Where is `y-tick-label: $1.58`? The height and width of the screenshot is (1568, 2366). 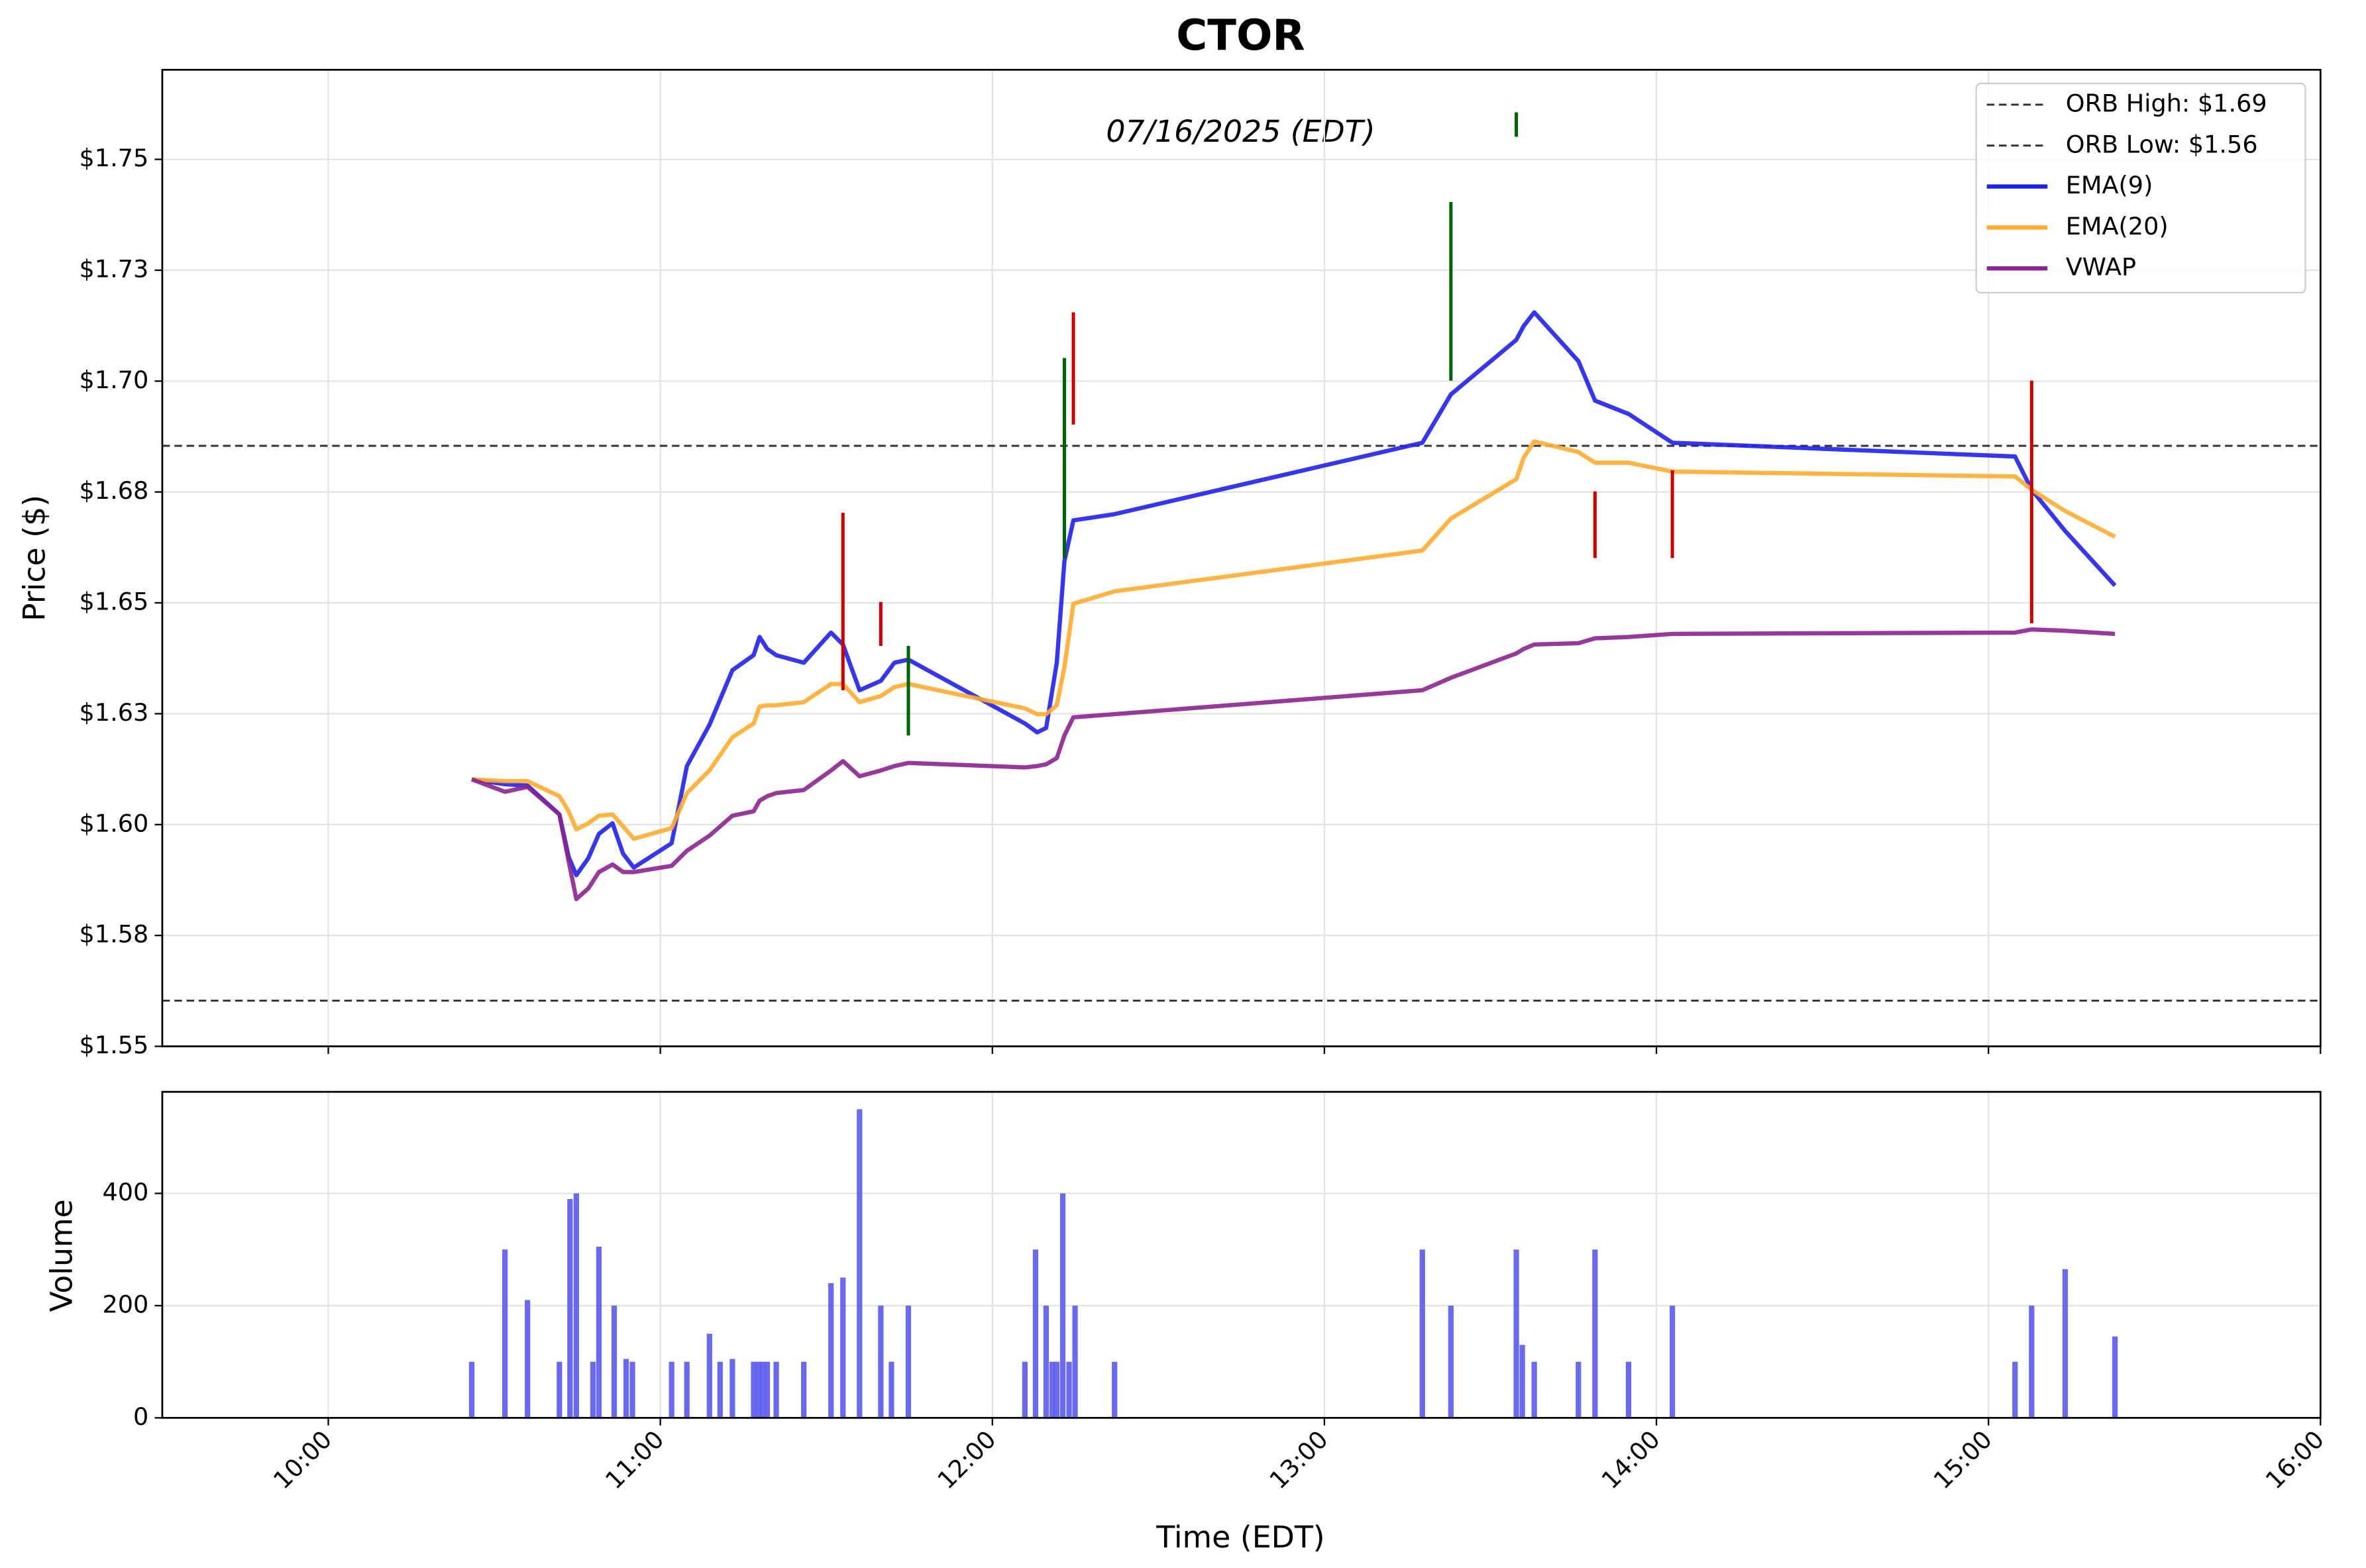
y-tick-label: $1.58 is located at coordinates (114, 934).